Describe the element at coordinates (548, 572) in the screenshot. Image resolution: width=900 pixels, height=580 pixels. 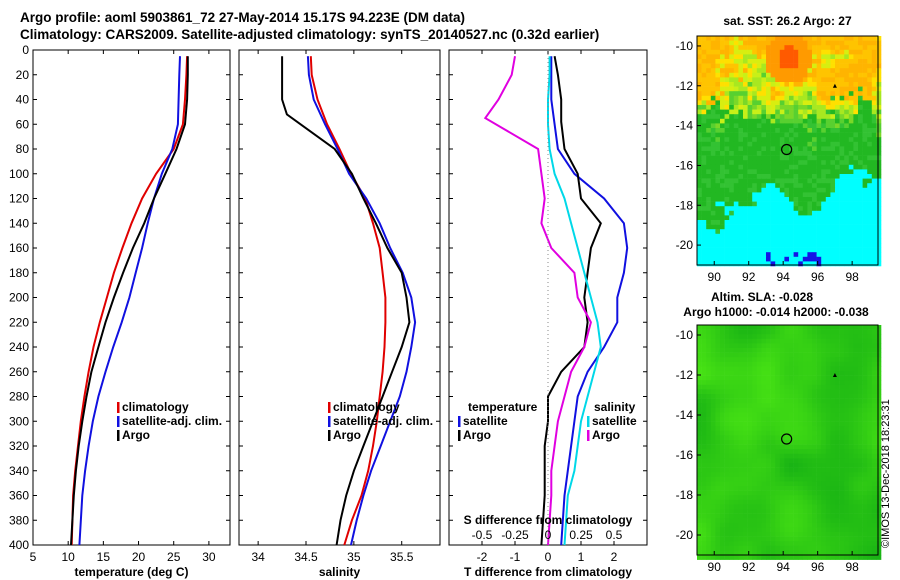
I see `differences-xlabel: T difference from climatology` at that location.